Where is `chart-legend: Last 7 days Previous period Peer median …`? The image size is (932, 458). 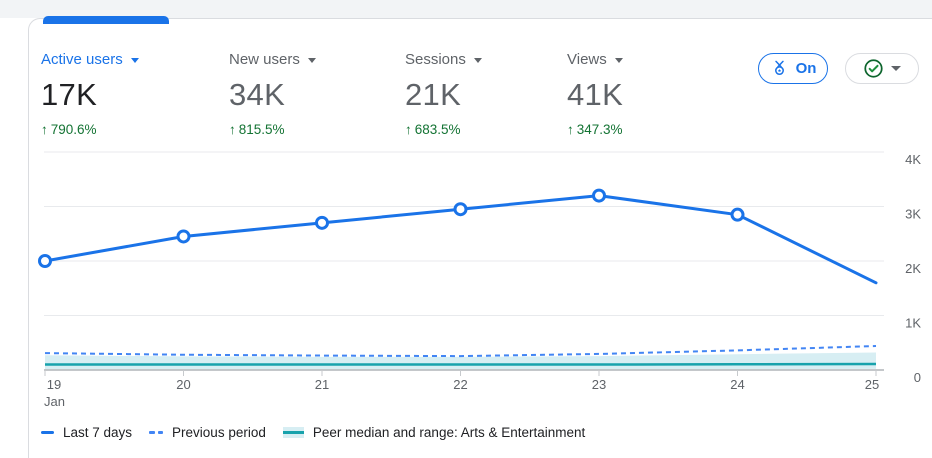
chart-legend: Last 7 days Previous period Peer median … is located at coordinates (313, 432).